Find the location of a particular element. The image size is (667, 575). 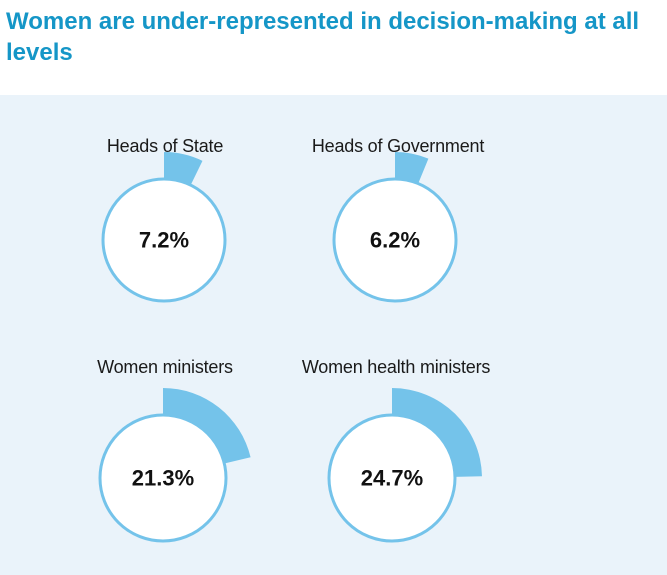

donut-chart-women-ministers: 21.3% is located at coordinates (174, 465).